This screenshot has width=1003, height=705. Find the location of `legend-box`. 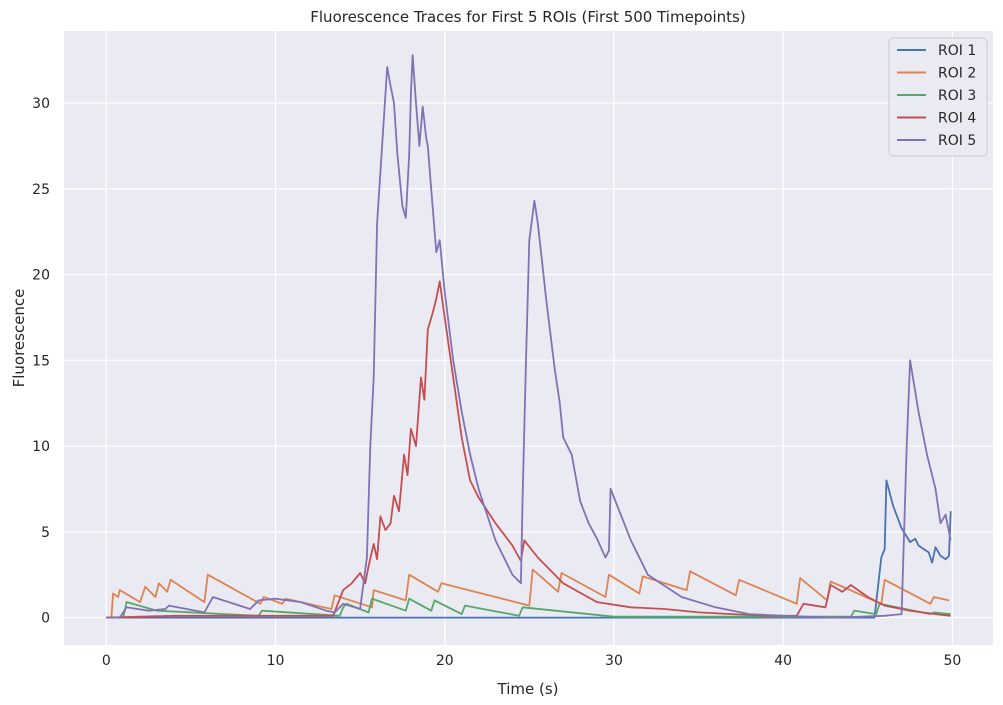

legend-box is located at coordinates (938, 97).